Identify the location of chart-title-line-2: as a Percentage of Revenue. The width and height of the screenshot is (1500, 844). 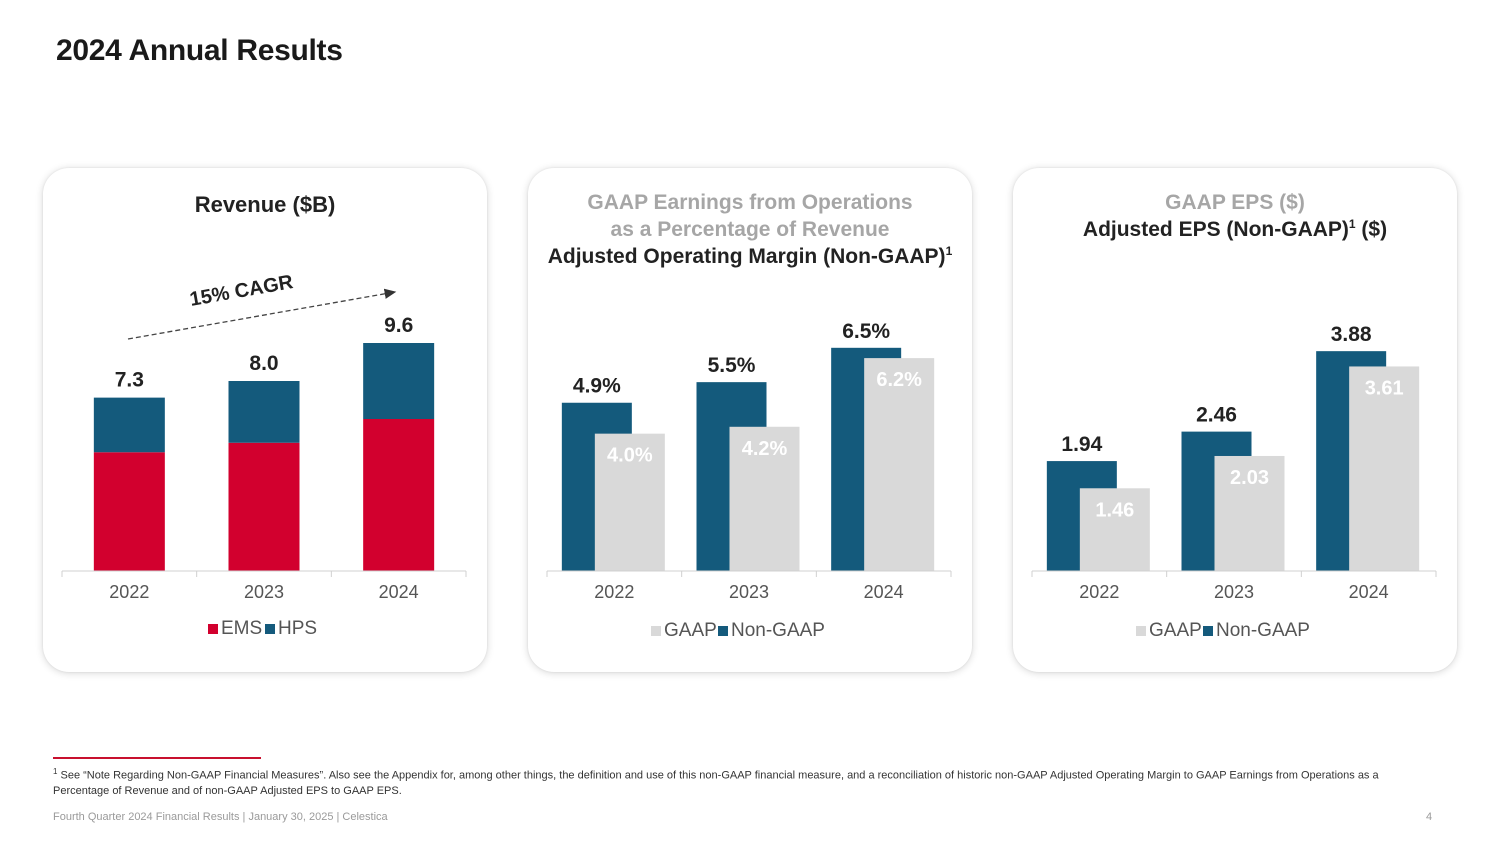
(750, 229).